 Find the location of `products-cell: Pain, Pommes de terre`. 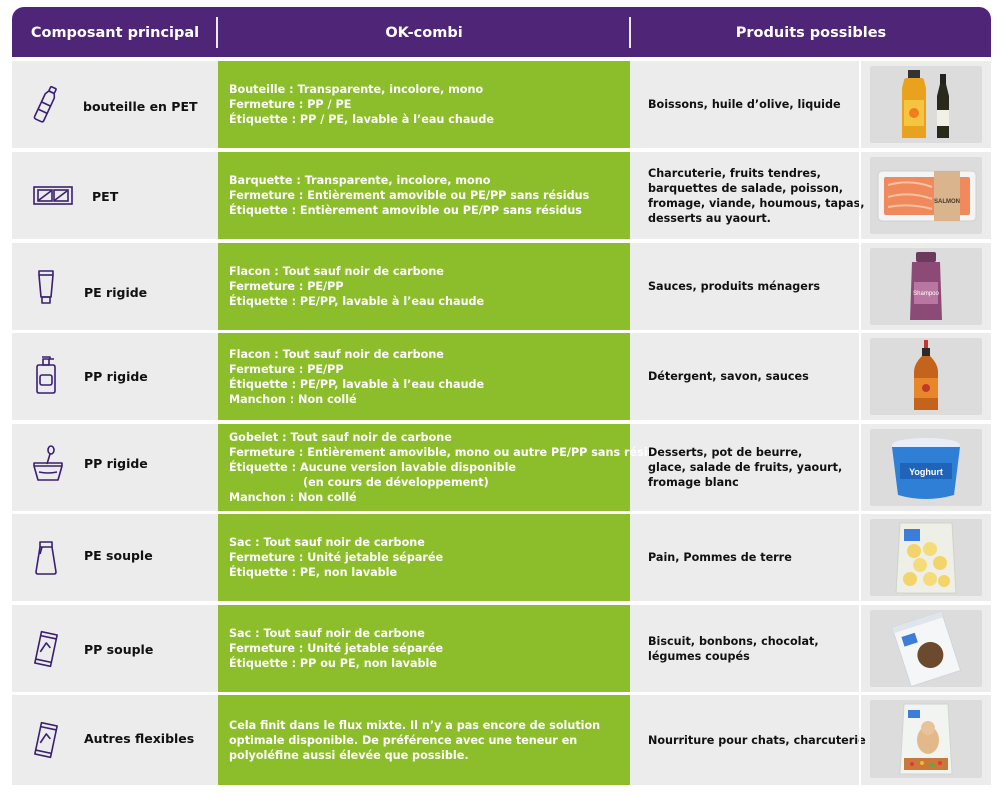

products-cell: Pain, Pommes de terre is located at coordinates (754, 557).